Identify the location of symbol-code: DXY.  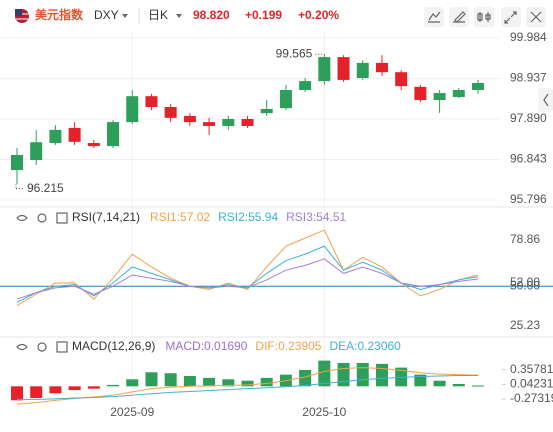
(106, 15).